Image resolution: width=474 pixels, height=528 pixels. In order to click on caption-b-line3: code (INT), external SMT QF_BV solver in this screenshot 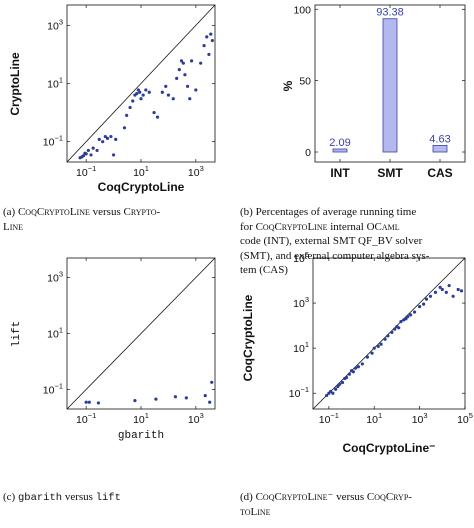, I will do `click(331, 241)`.